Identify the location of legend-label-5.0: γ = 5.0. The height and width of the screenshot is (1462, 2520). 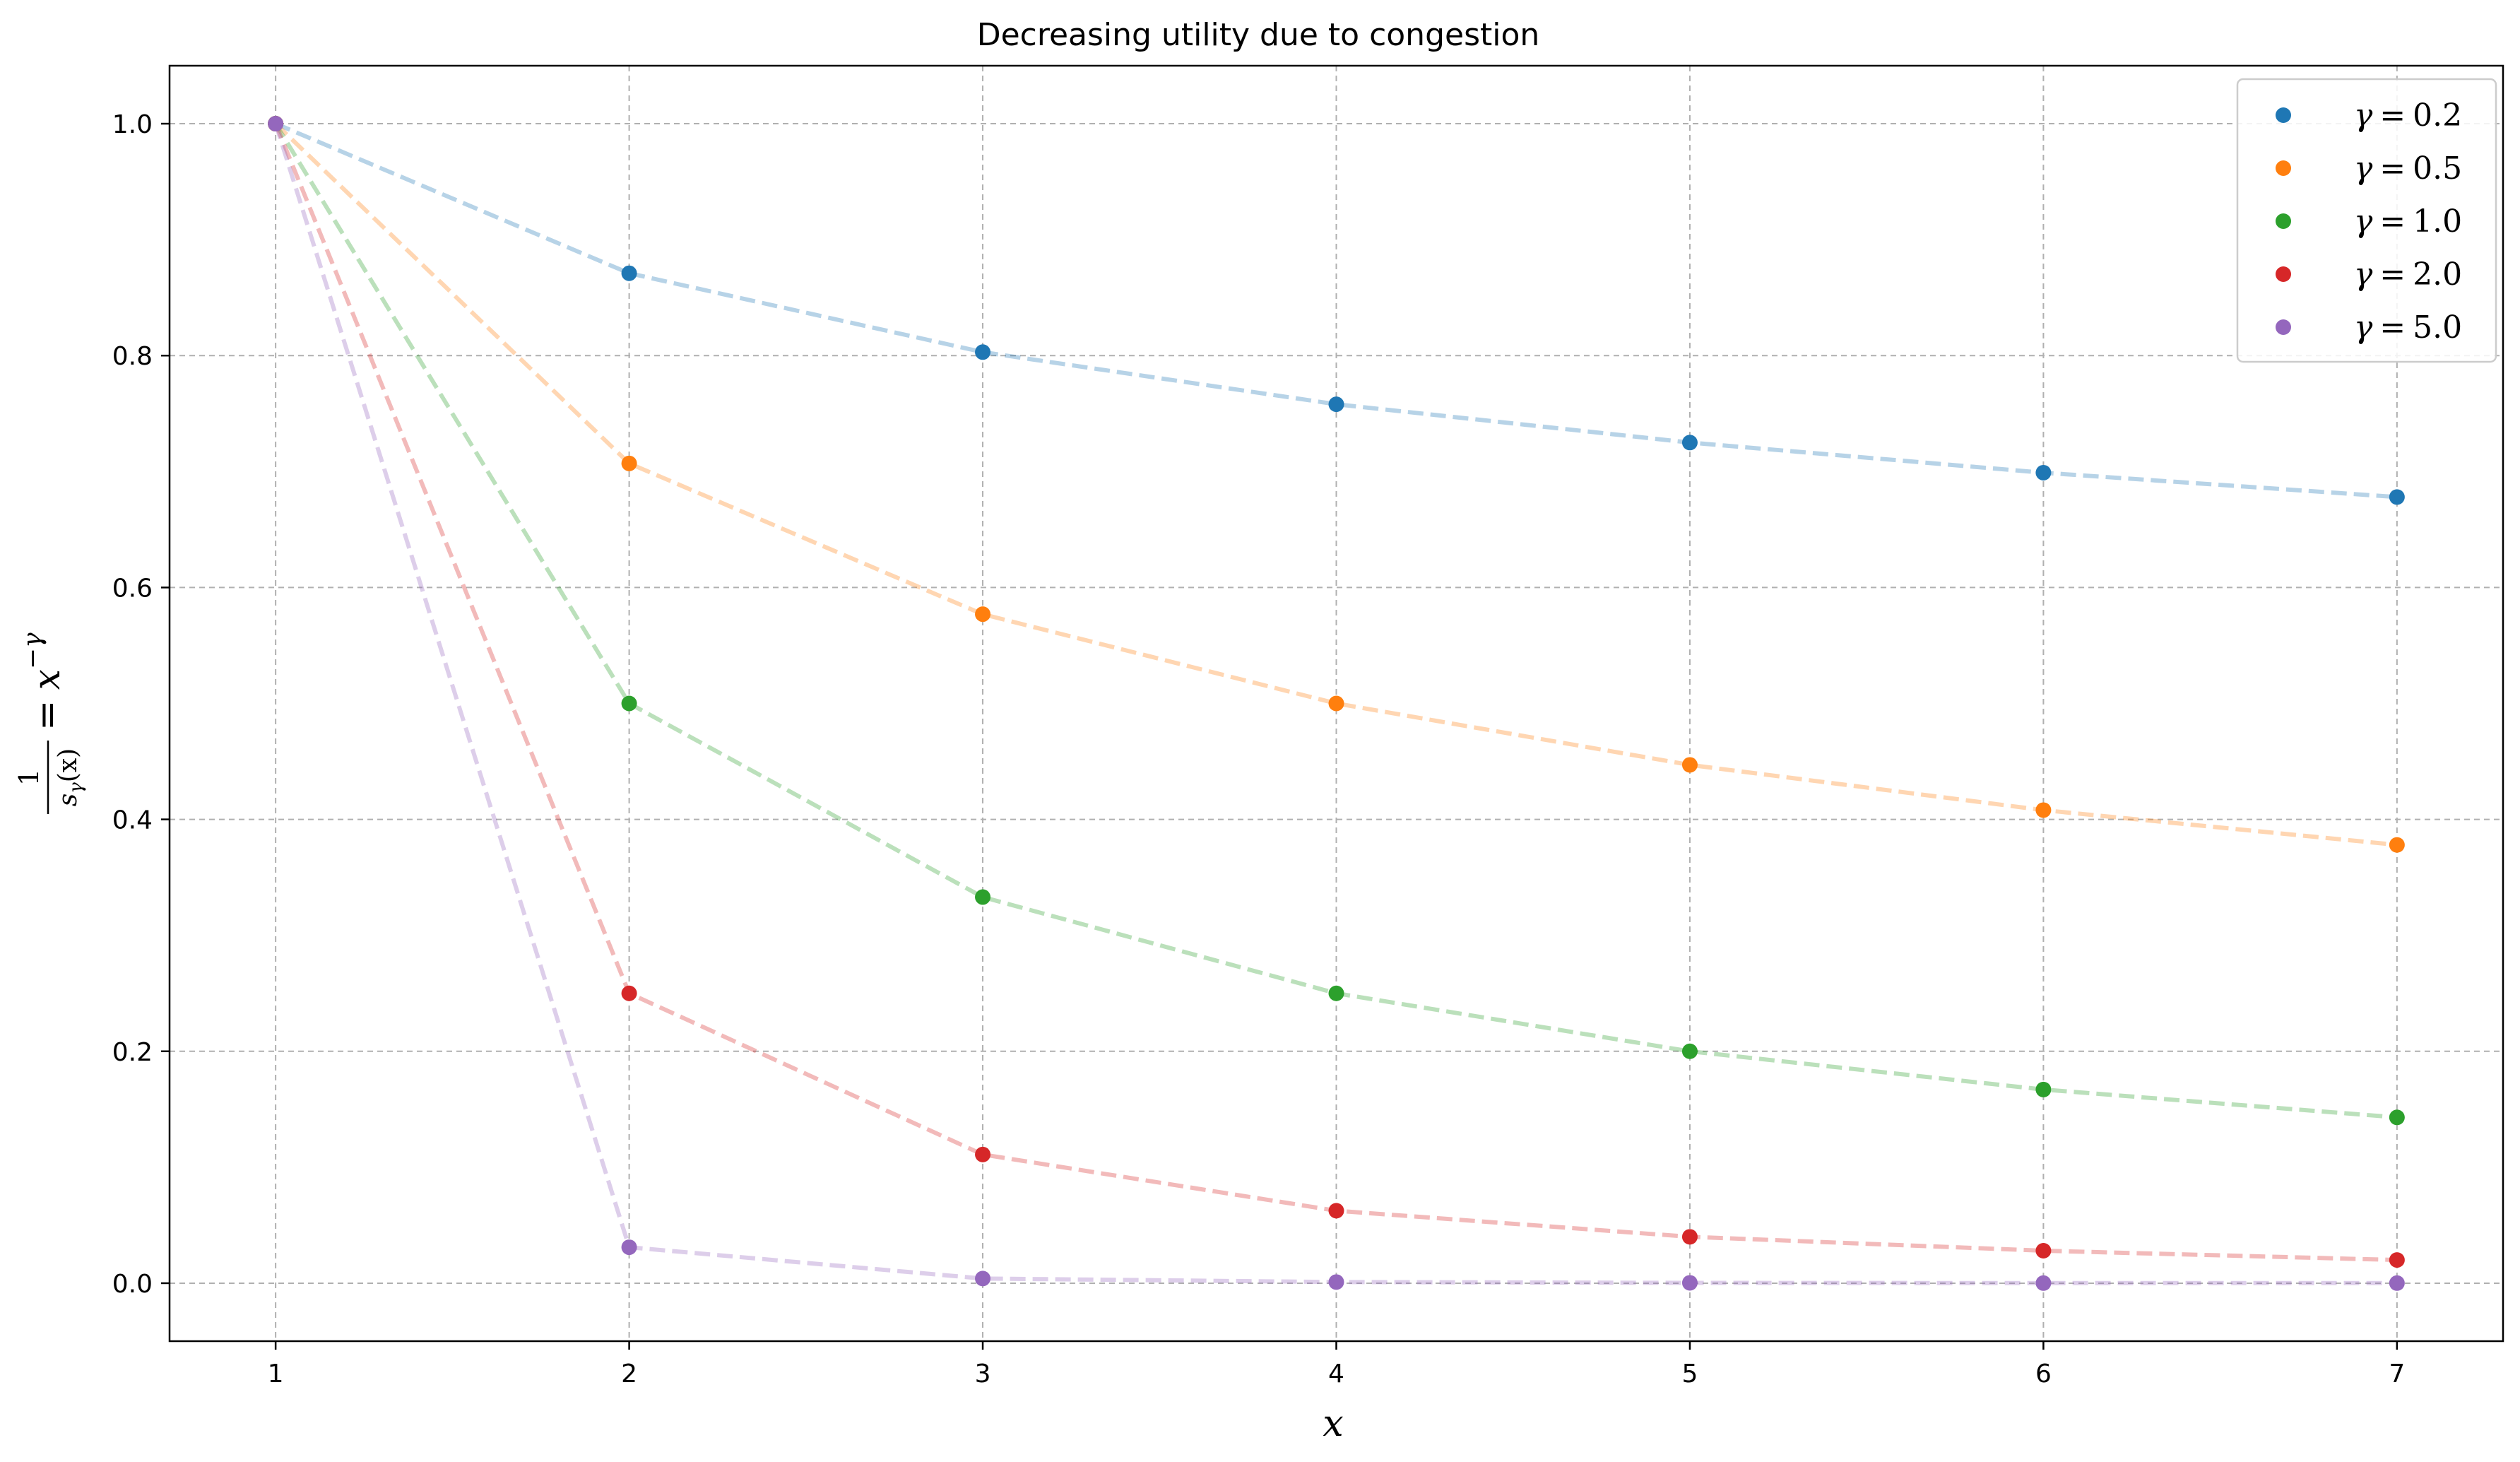
(2408, 328).